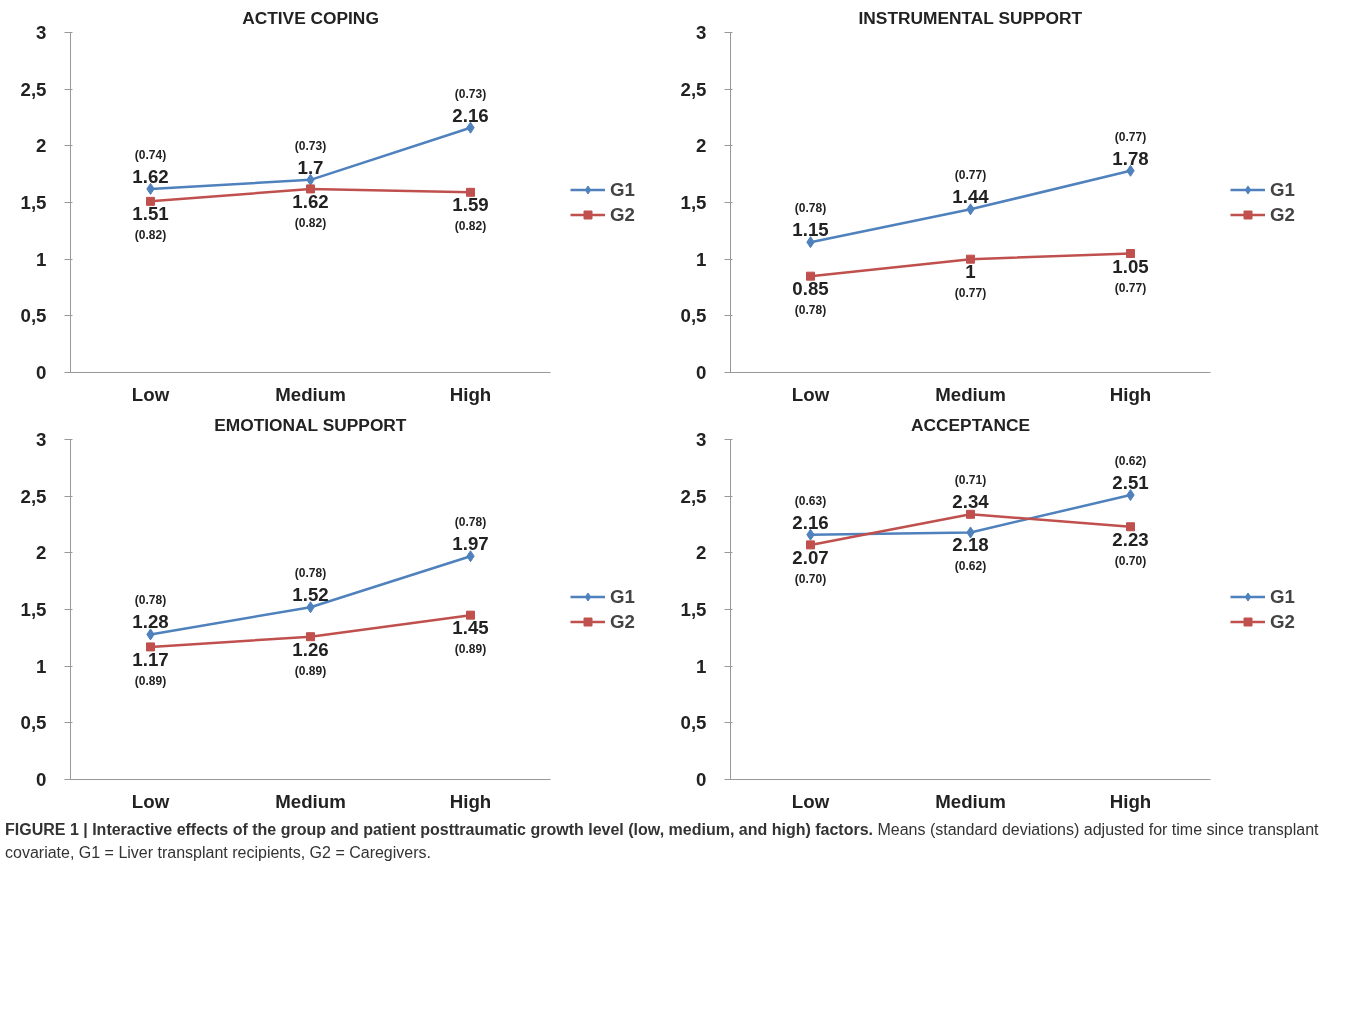 The width and height of the screenshot is (1357, 1017). Describe the element at coordinates (810, 230) in the screenshot. I see `data-label: 1.15` at that location.